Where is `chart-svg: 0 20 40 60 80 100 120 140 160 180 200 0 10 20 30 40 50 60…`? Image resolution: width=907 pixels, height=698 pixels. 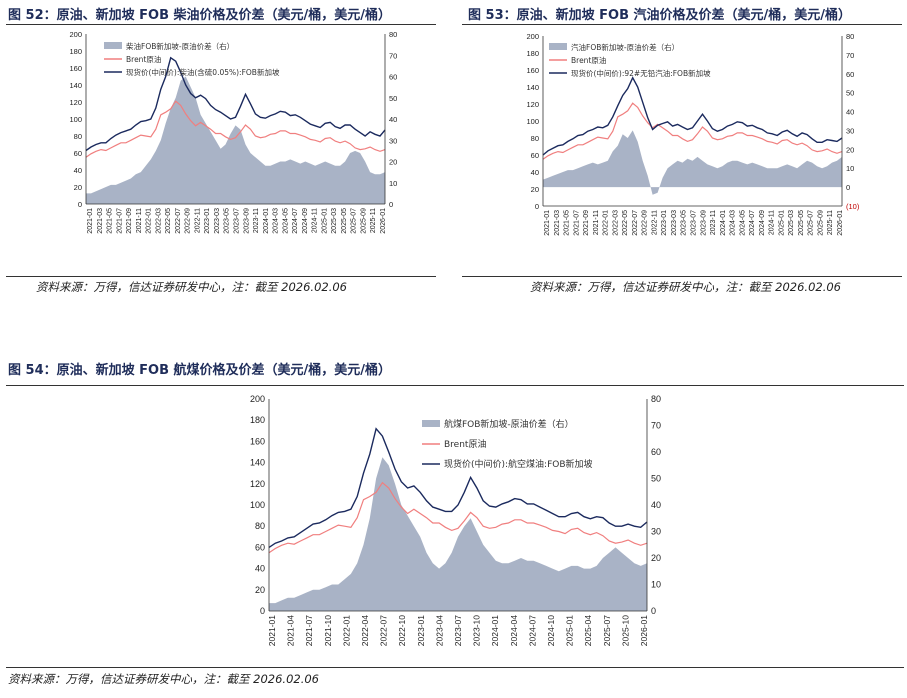
chart-svg: 0 20 40 60 80 100 120 140 160 180 200 0 10 20 30 40 50 60… is located at coordinates (233, 132).